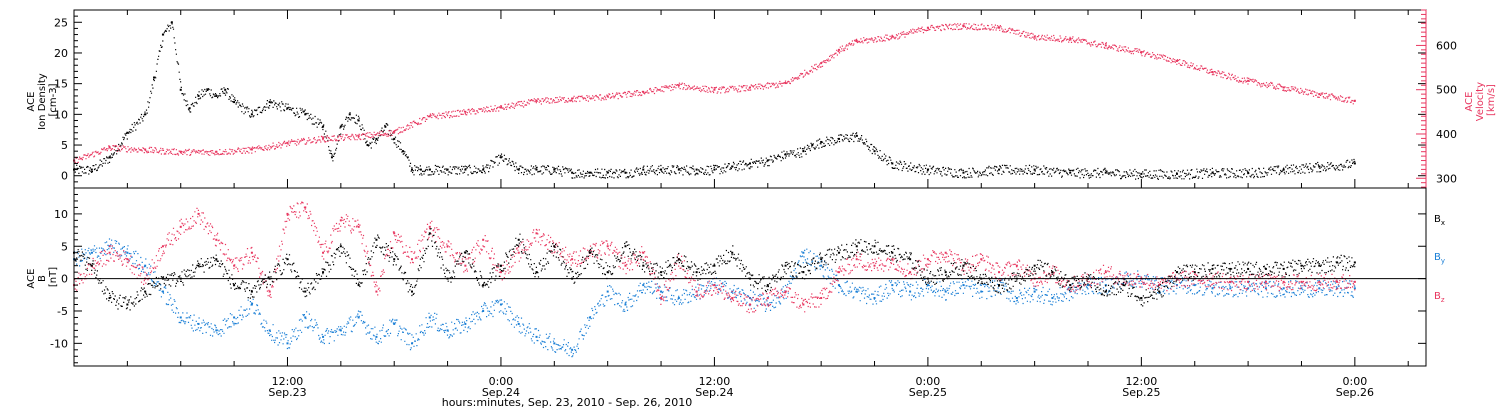 The image size is (1500, 410). I want to click on legend-by: By, so click(1439, 258).